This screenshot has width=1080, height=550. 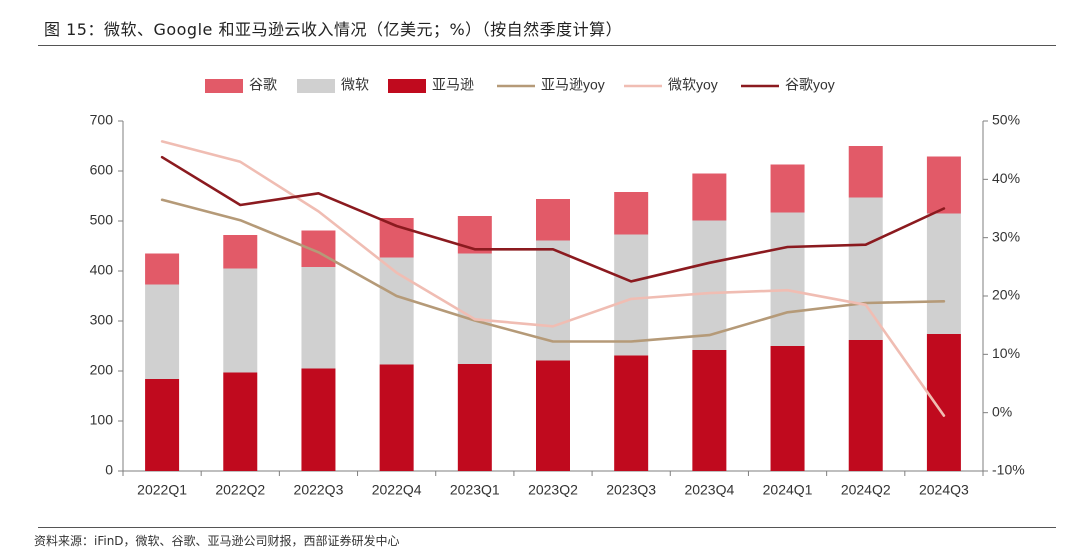 What do you see at coordinates (102, 170) in the screenshot?
I see `y-left-tick-label: 600` at bounding box center [102, 170].